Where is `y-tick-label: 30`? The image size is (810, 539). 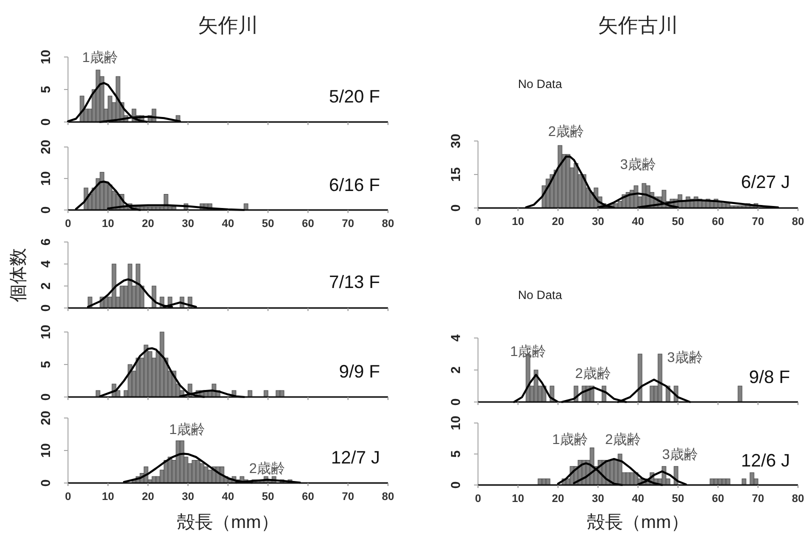 y-tick-label: 30 is located at coordinates (455, 141).